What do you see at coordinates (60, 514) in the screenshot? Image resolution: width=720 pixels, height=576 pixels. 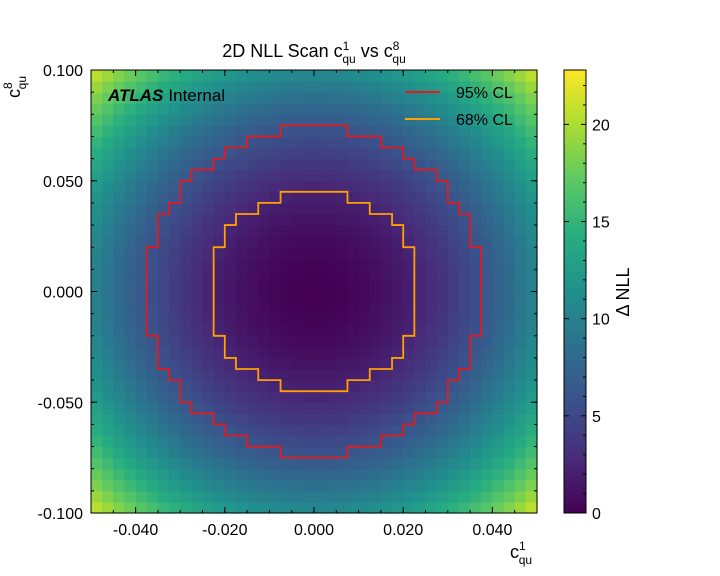 I see `y-tick-label: -0.100` at bounding box center [60, 514].